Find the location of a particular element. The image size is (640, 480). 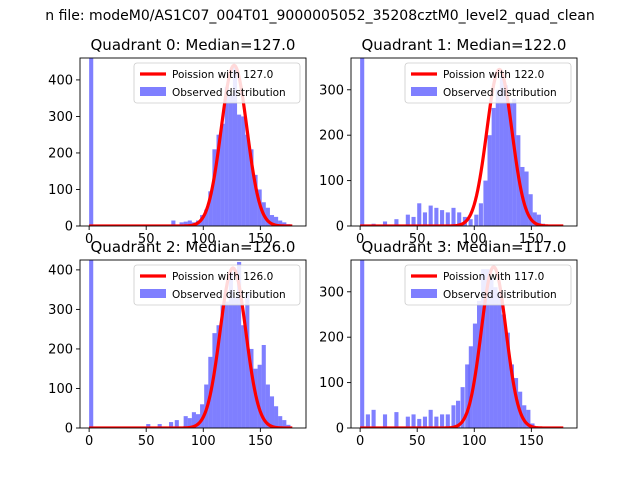

legend-curve-label: Poission with 127.0 is located at coordinates (222, 75).